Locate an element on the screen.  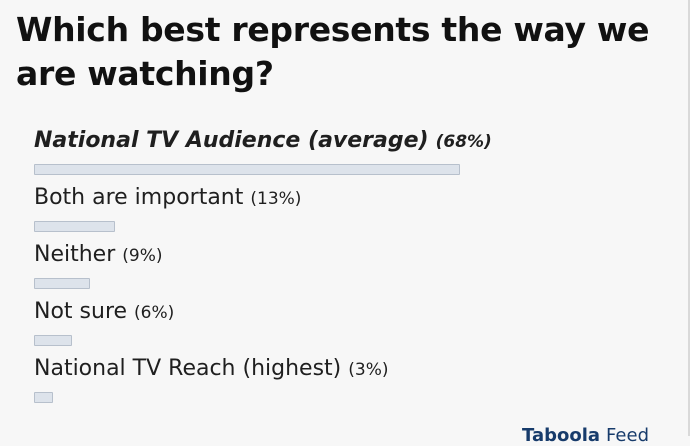
poll-option: Neither (9%) is located at coordinates (344, 266).